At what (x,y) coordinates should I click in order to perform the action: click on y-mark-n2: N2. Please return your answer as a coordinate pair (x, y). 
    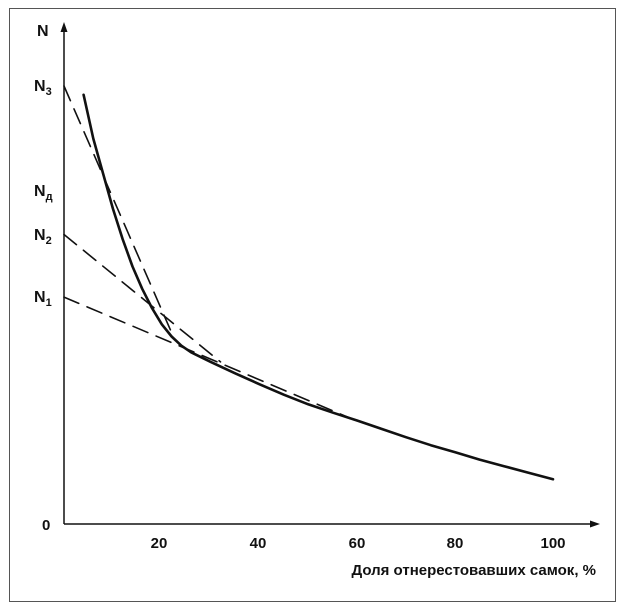
    Looking at the image, I should click on (43, 237).